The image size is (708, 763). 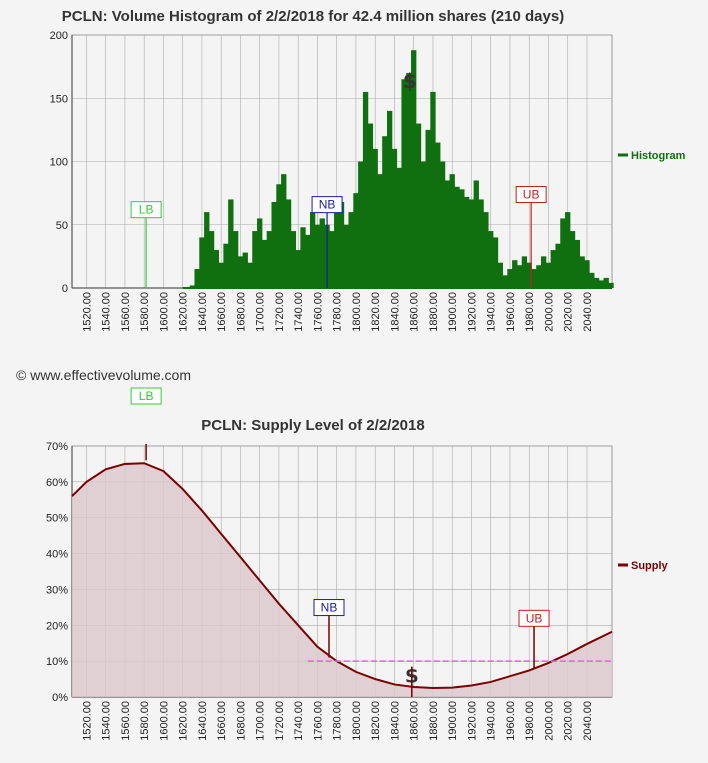 I want to click on x-tick-label: 1580.00, so click(x=145, y=721).